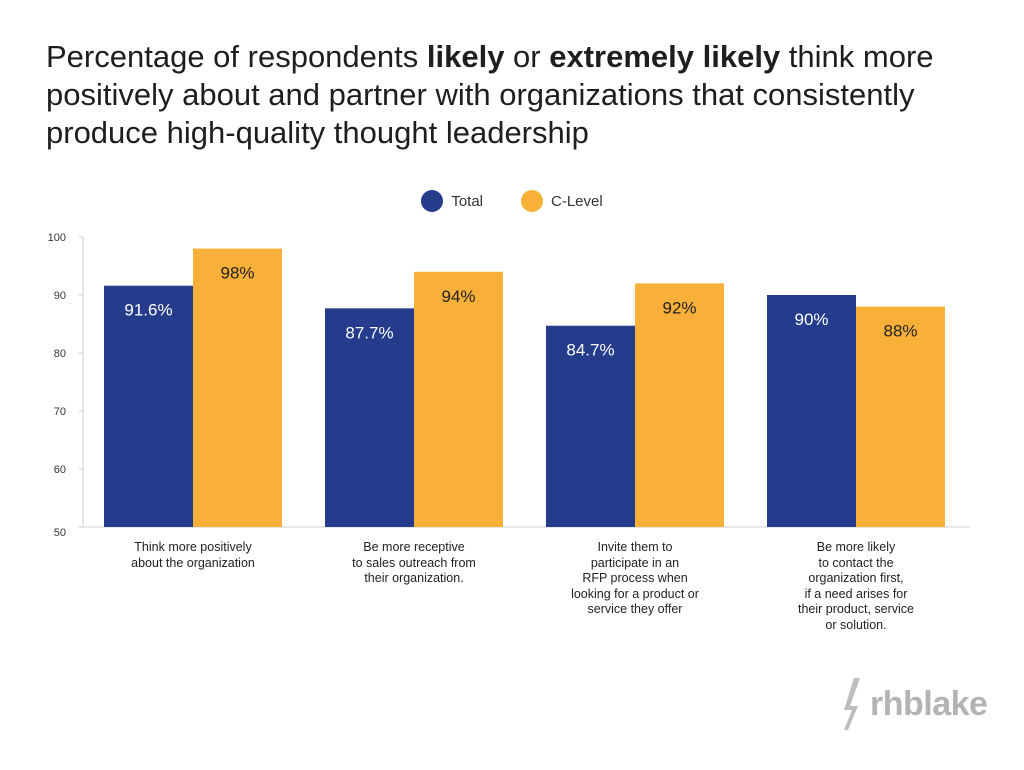 The width and height of the screenshot is (1024, 770). Describe the element at coordinates (467, 201) in the screenshot. I see `legend-label-total: Total` at that location.